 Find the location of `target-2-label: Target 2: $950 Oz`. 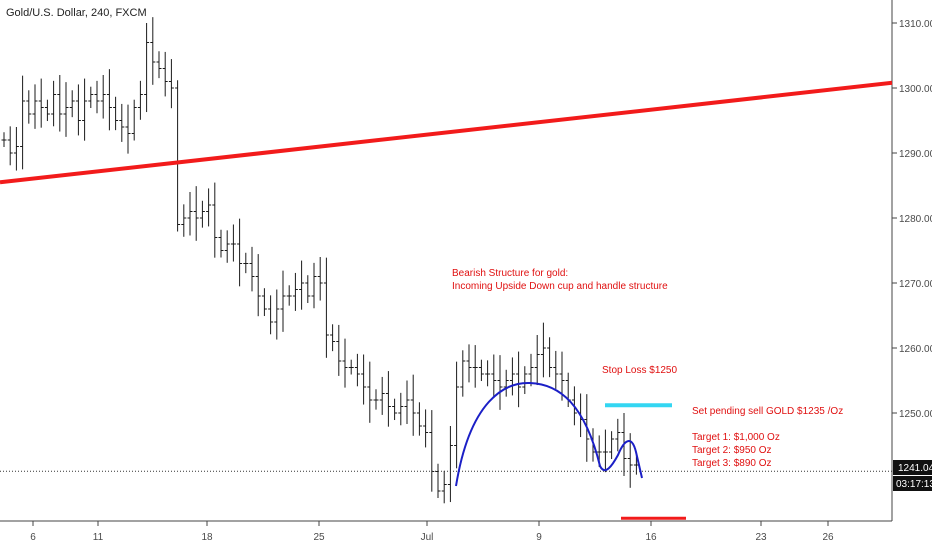

target-2-label: Target 2: $950 Oz is located at coordinates (732, 450).